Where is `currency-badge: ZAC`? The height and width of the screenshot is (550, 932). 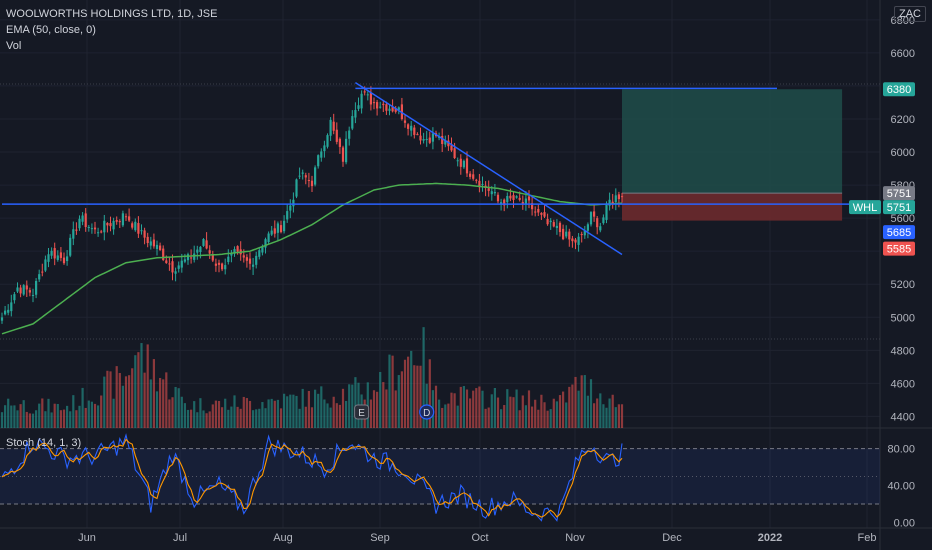
currency-badge: ZAC is located at coordinates (910, 14).